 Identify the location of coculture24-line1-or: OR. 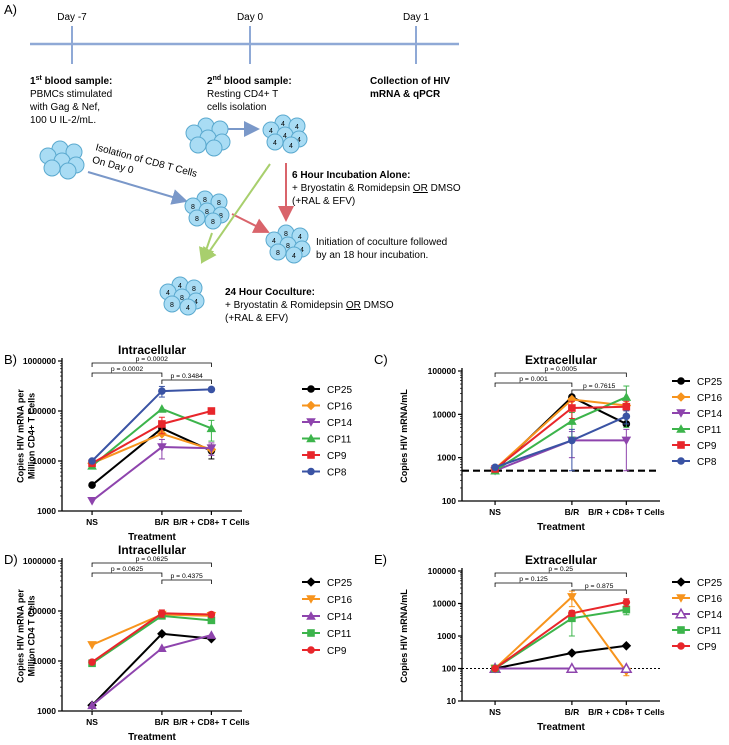
(353, 305).